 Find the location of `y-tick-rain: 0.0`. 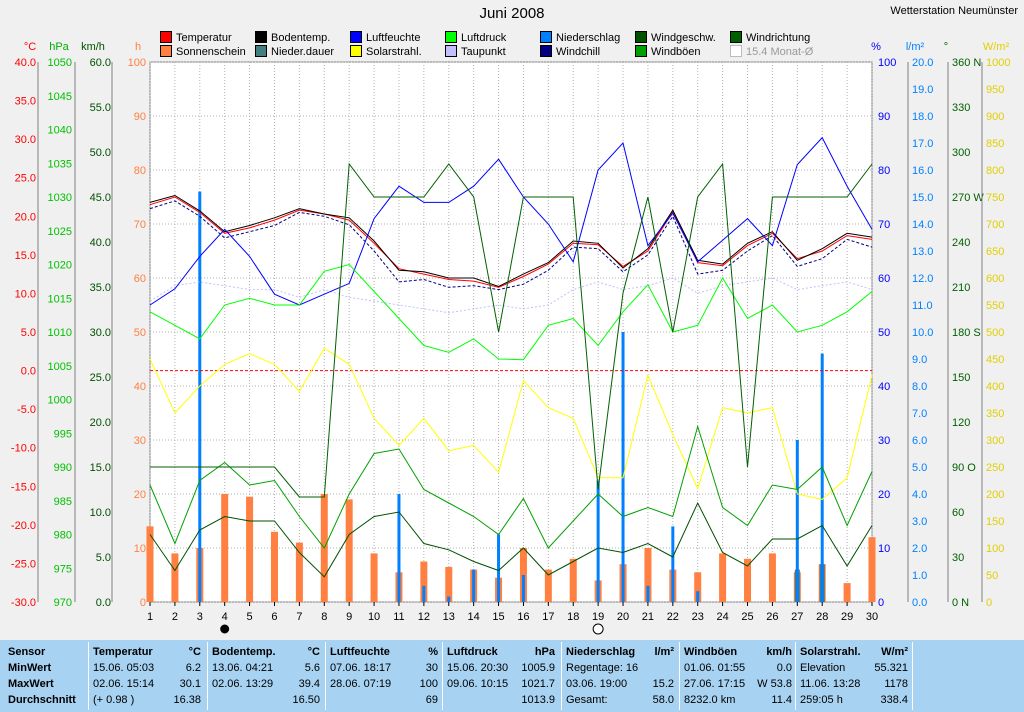

y-tick-rain: 0.0 is located at coordinates (919, 603).